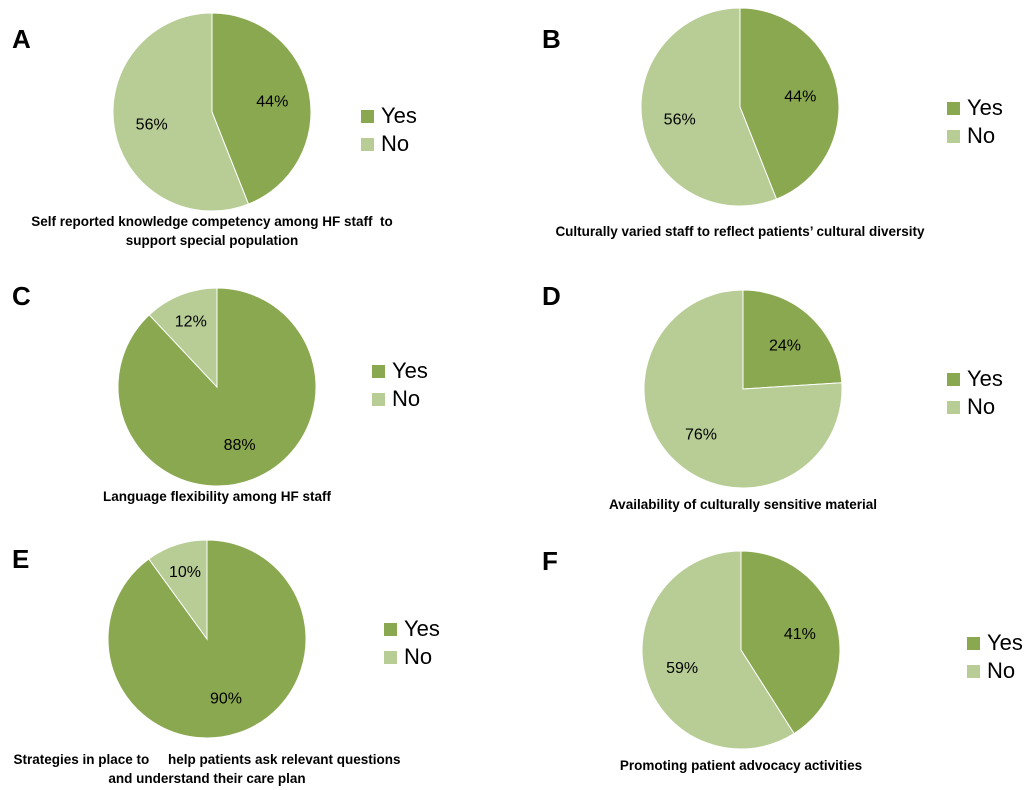  I want to click on slice-data-label: 12%, so click(191, 322).